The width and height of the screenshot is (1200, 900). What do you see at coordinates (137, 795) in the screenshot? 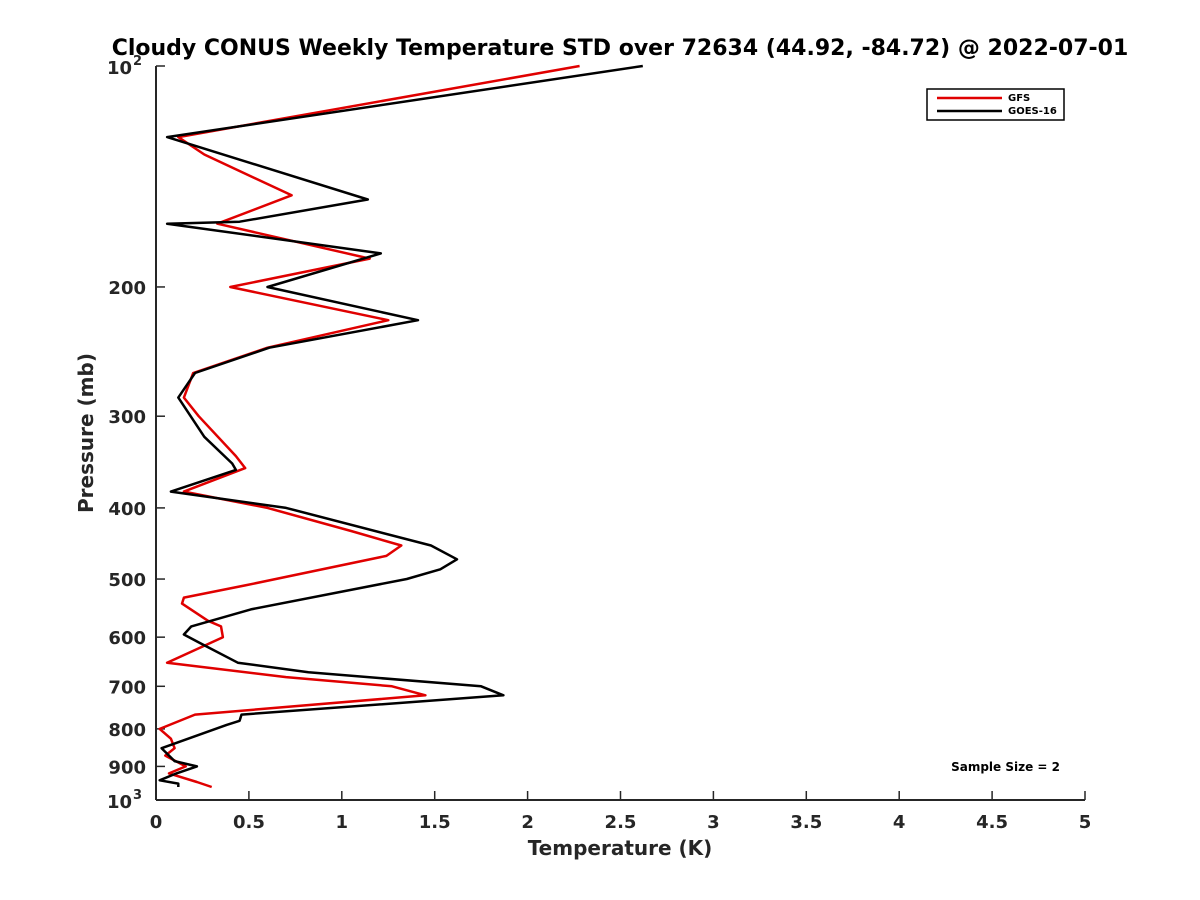
I see `y-tick-exponent: 3` at bounding box center [137, 795].